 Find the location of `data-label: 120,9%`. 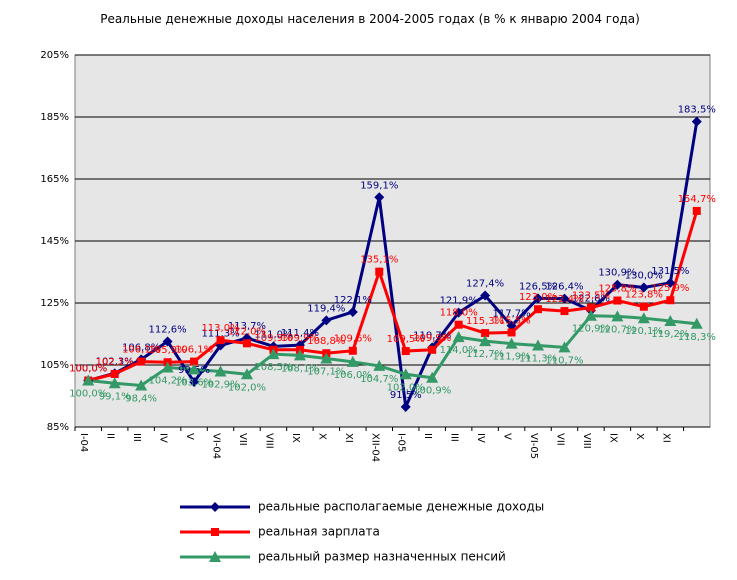

data-label: 120,9% is located at coordinates (591, 329).